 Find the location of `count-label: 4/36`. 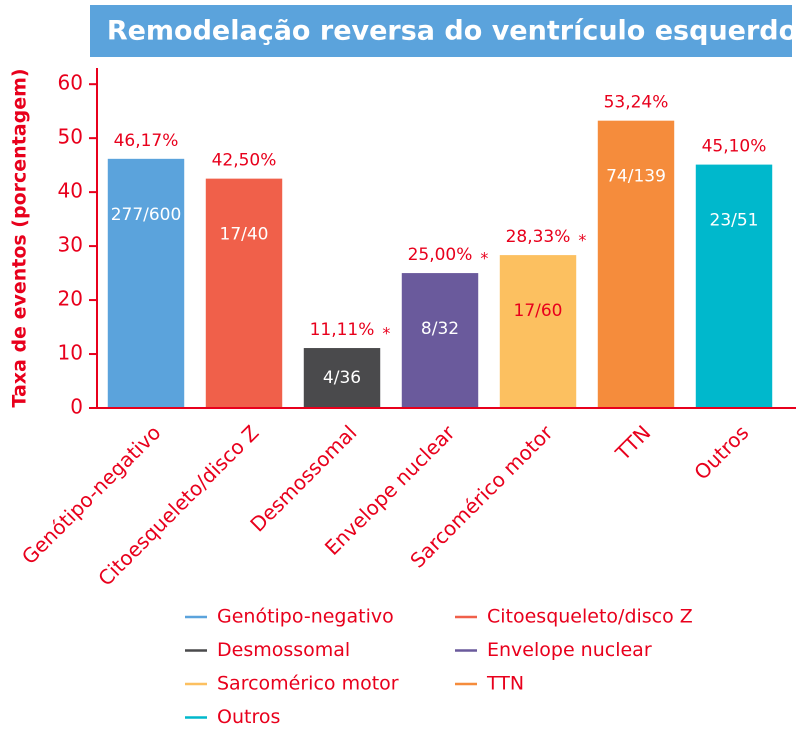

count-label: 4/36 is located at coordinates (342, 378).